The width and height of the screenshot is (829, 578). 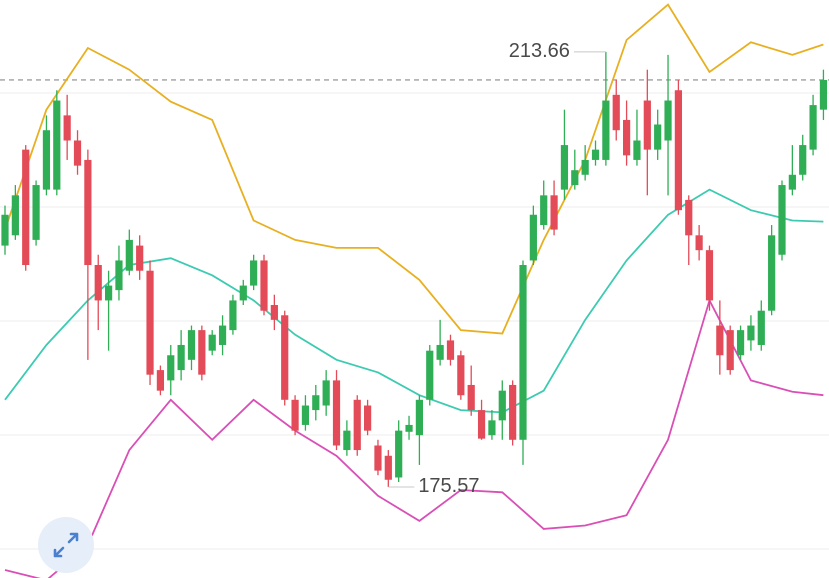 I want to click on expand-button, so click(x=66, y=545).